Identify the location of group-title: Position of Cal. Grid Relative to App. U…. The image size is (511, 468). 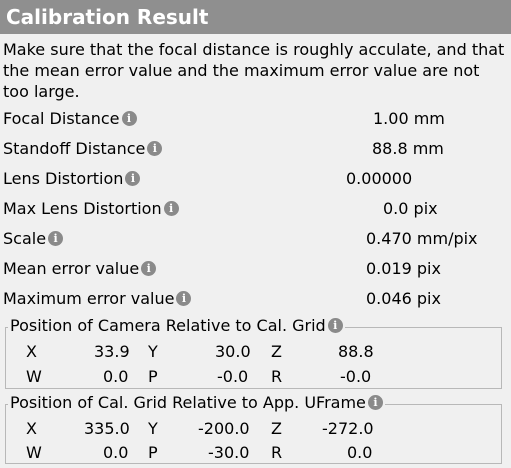
(196, 403).